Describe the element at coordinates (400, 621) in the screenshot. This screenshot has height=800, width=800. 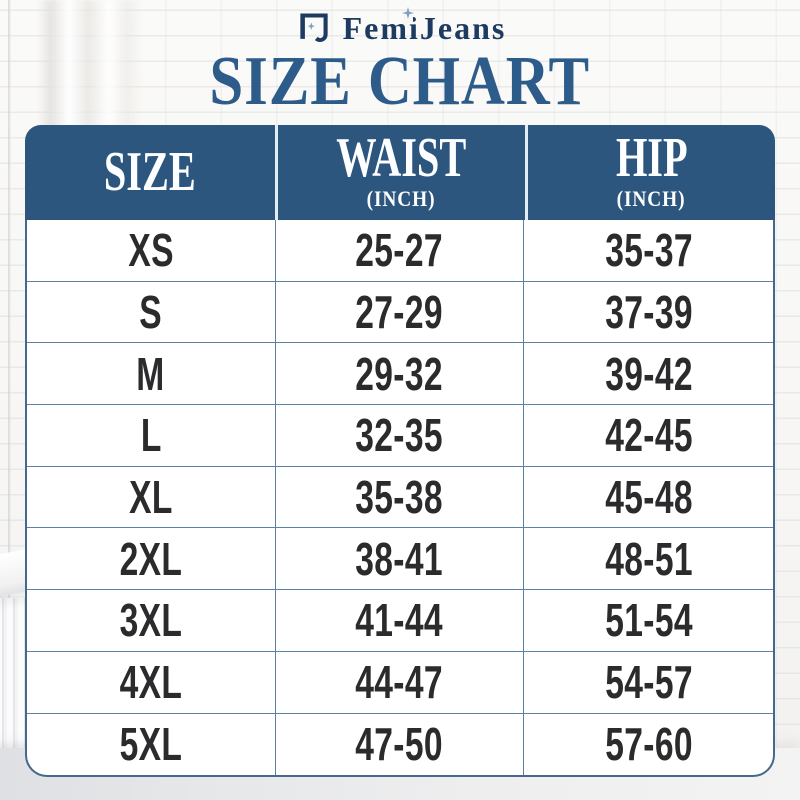
I see `waist-cell: 41-44` at that location.